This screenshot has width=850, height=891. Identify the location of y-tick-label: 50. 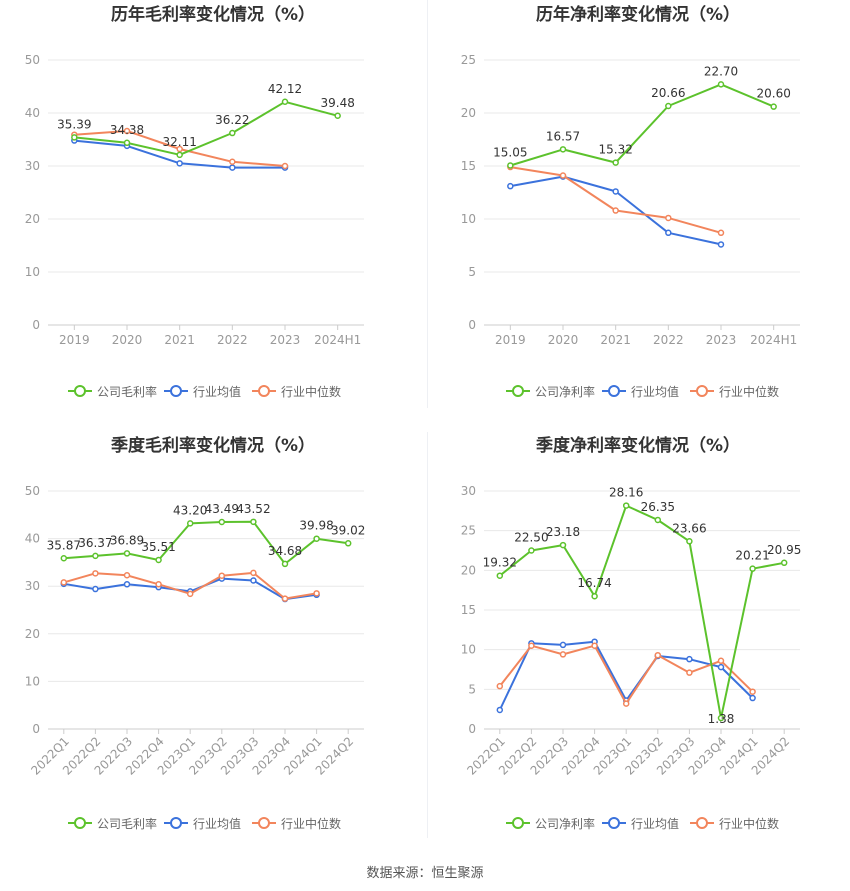
(32, 60).